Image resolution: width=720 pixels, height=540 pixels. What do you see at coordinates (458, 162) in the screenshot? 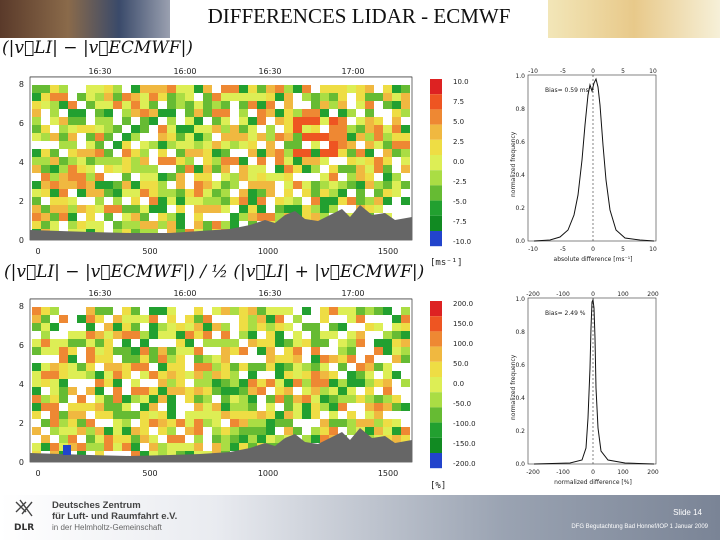
I see `colorbar-label: 0.0` at bounding box center [458, 162].